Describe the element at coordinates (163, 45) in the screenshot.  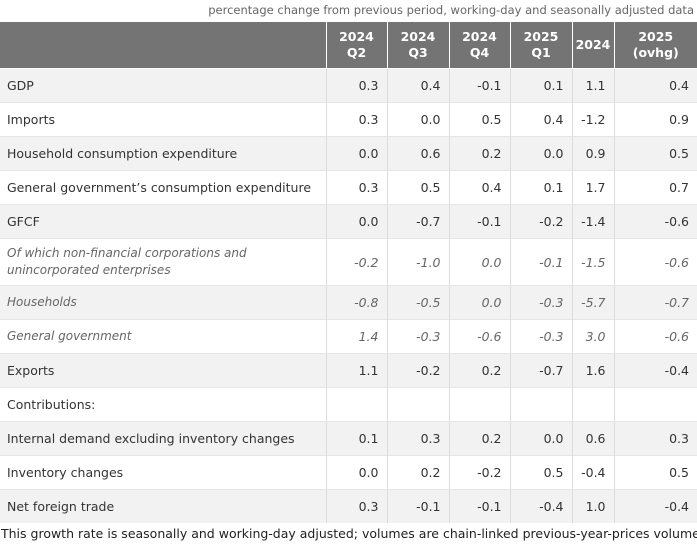
I see `header-label-cell` at that location.